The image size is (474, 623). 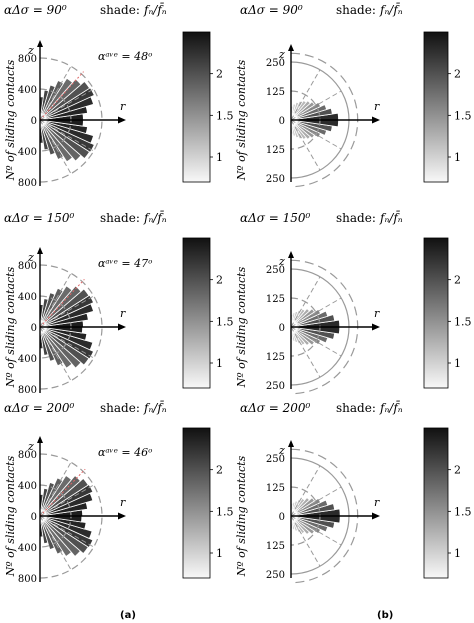 What do you see at coordinates (125, 56) in the screenshot?
I see `average-angle-label: αᵃᵛᵉ = 48ᵒ` at bounding box center [125, 56].